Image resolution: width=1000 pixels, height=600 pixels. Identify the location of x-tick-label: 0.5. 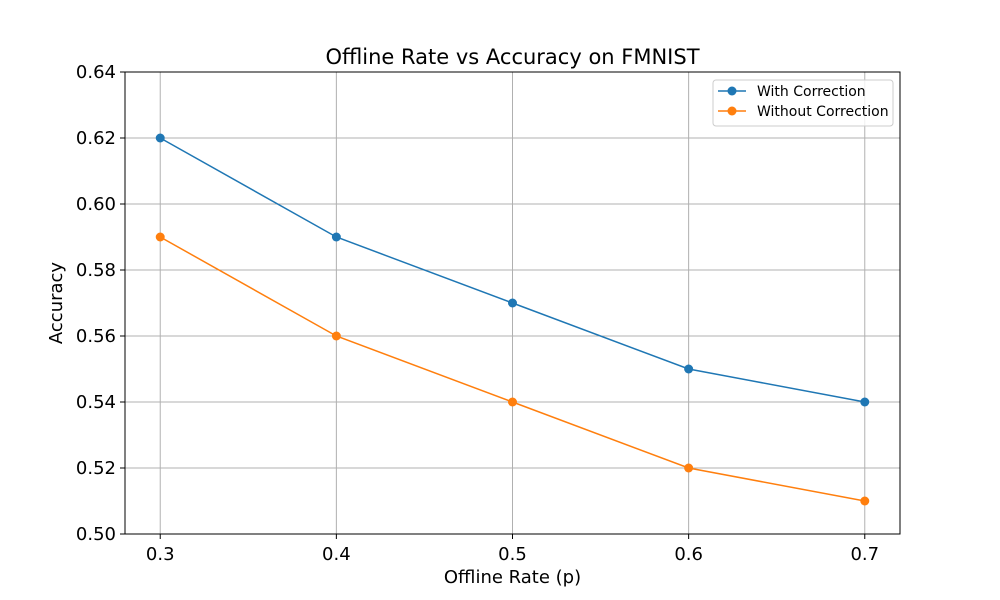
(512, 554).